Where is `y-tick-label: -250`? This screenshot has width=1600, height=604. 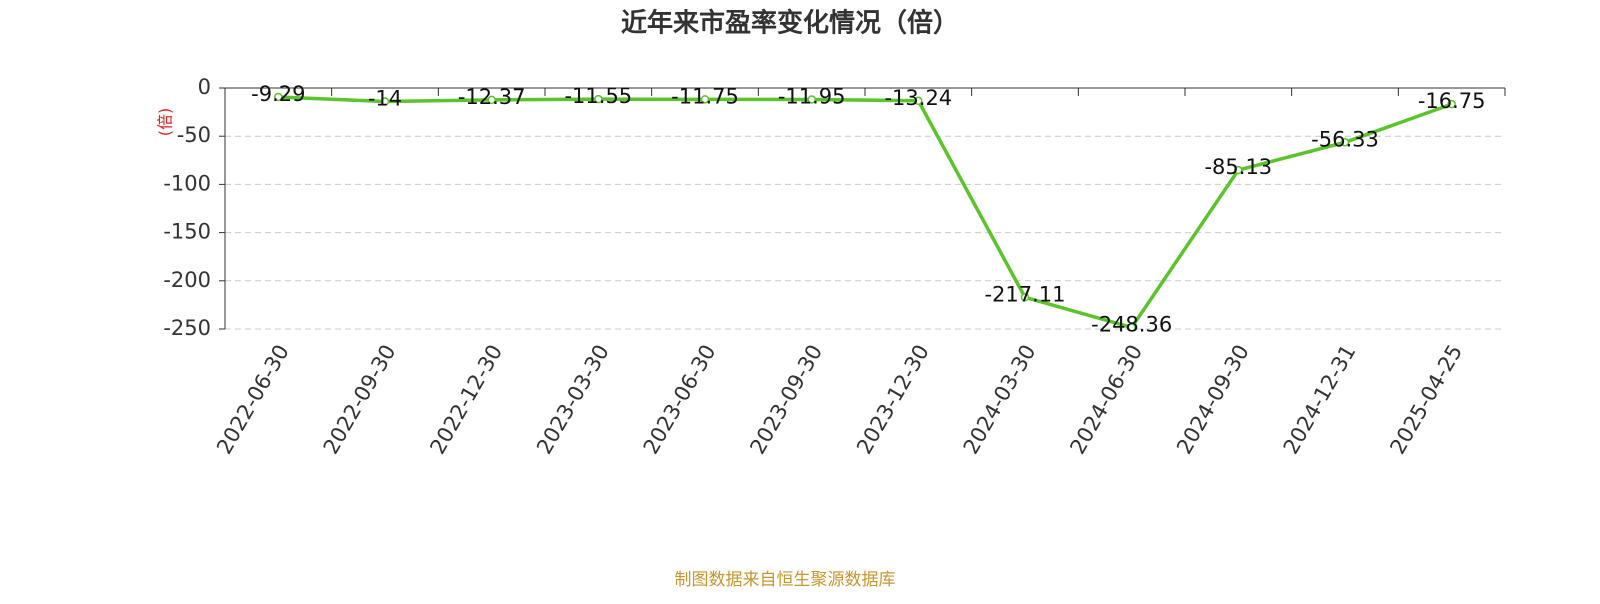 y-tick-label: -250 is located at coordinates (187, 328).